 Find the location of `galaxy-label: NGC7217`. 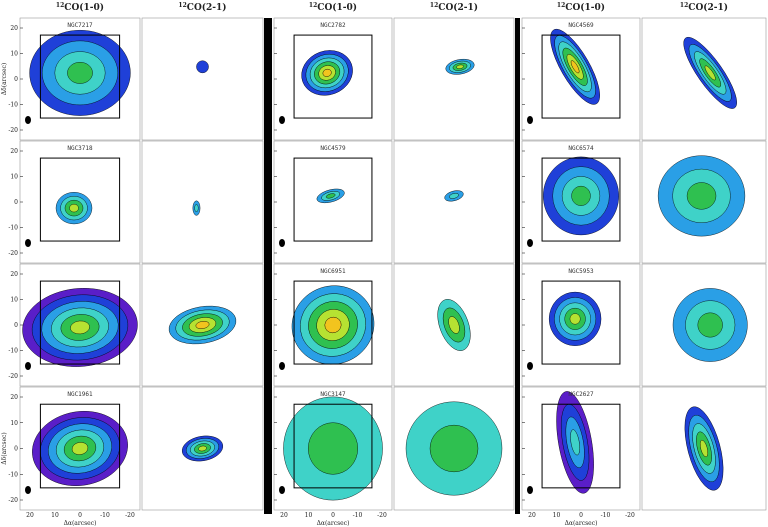

galaxy-label: NGC7217 is located at coordinates (80, 25).